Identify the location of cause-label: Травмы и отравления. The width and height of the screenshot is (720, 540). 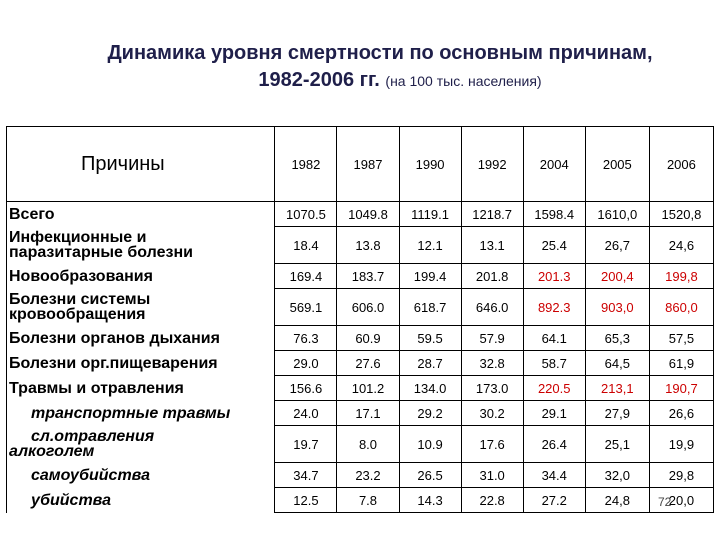
(140, 388).